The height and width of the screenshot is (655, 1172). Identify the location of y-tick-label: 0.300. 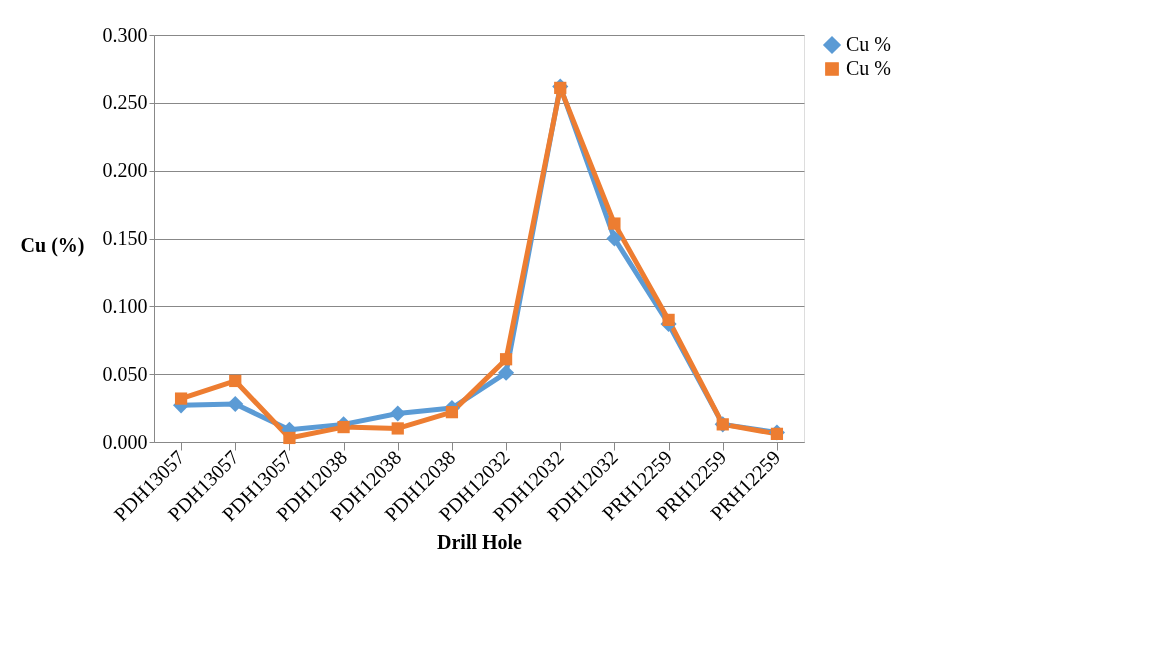
(125, 34).